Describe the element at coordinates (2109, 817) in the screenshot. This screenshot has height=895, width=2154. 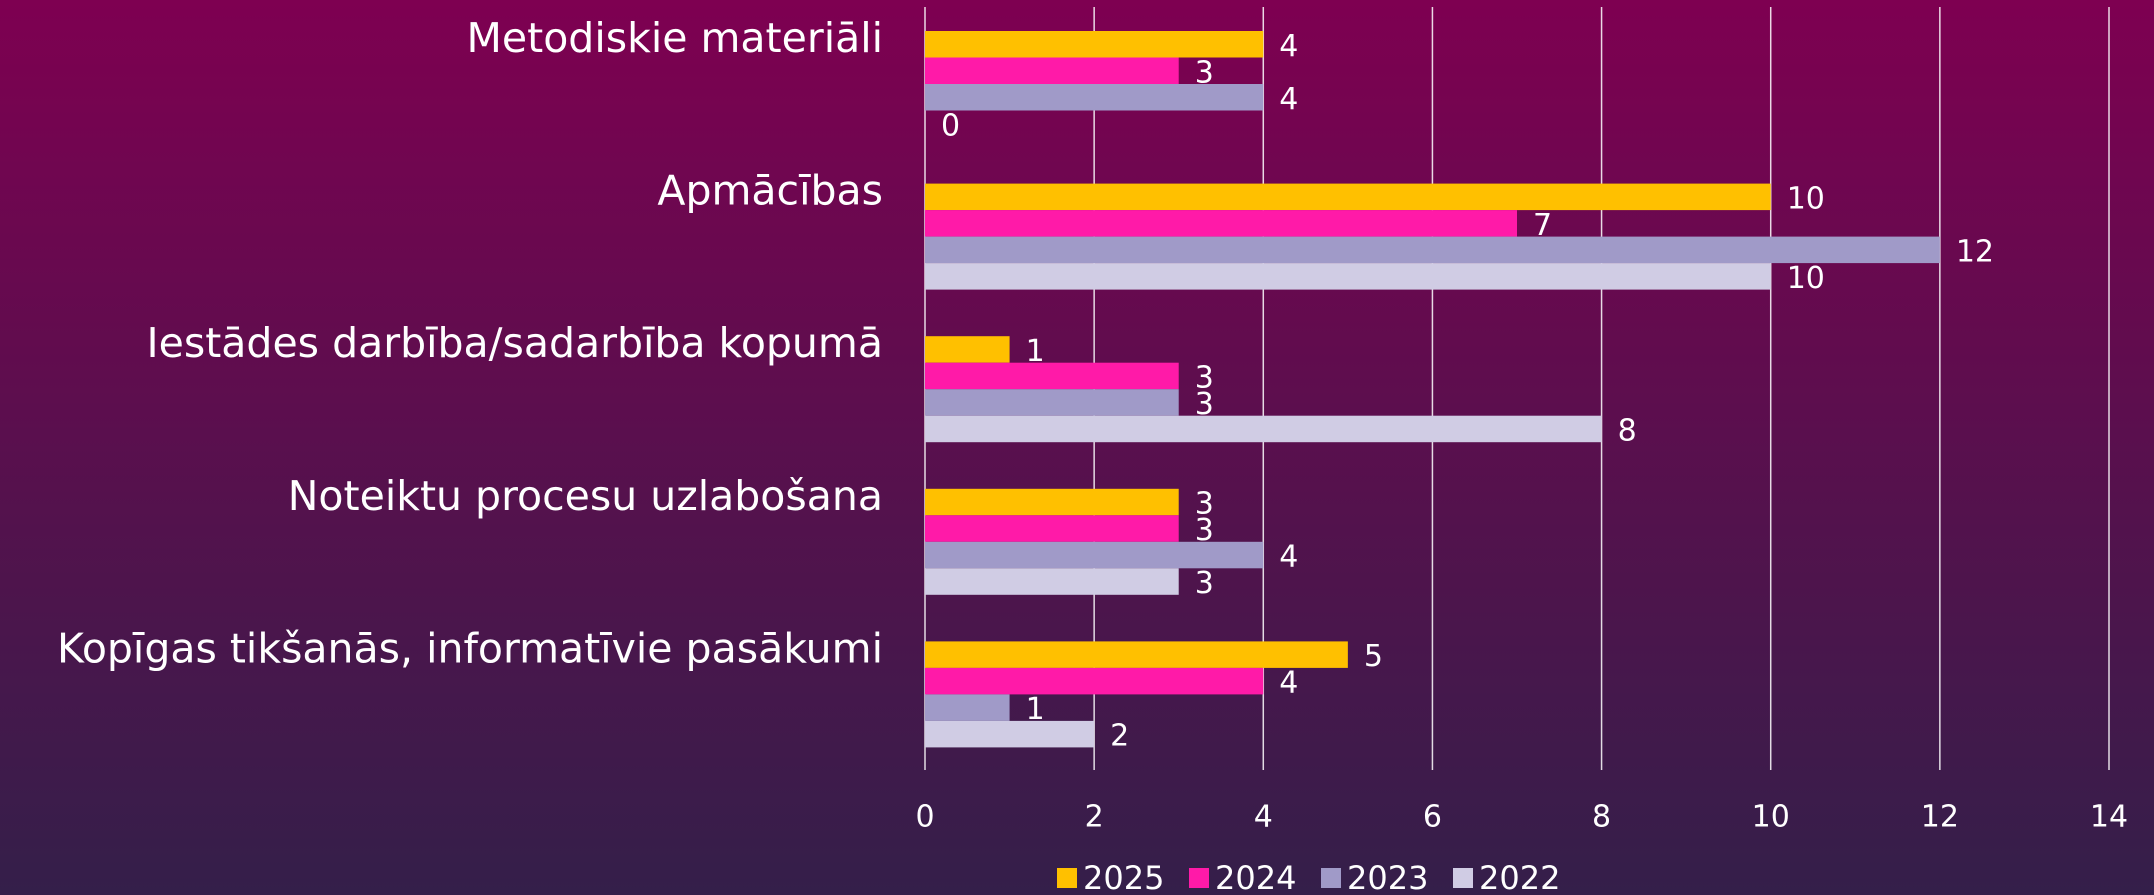
I see `x-tick-label: 14` at that location.